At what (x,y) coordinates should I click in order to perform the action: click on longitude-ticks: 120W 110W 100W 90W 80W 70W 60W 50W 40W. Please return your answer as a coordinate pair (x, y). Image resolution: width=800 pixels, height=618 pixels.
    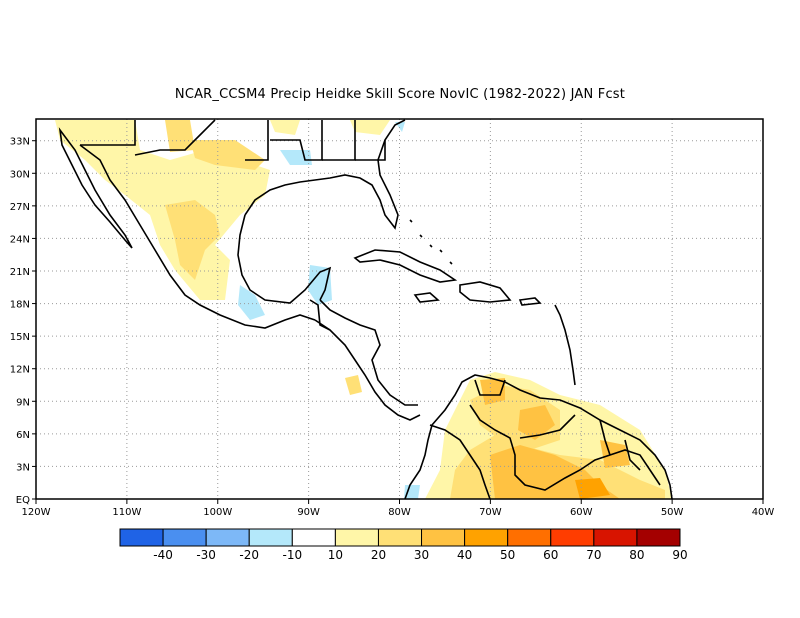
    Looking at the image, I should click on (398, 508).